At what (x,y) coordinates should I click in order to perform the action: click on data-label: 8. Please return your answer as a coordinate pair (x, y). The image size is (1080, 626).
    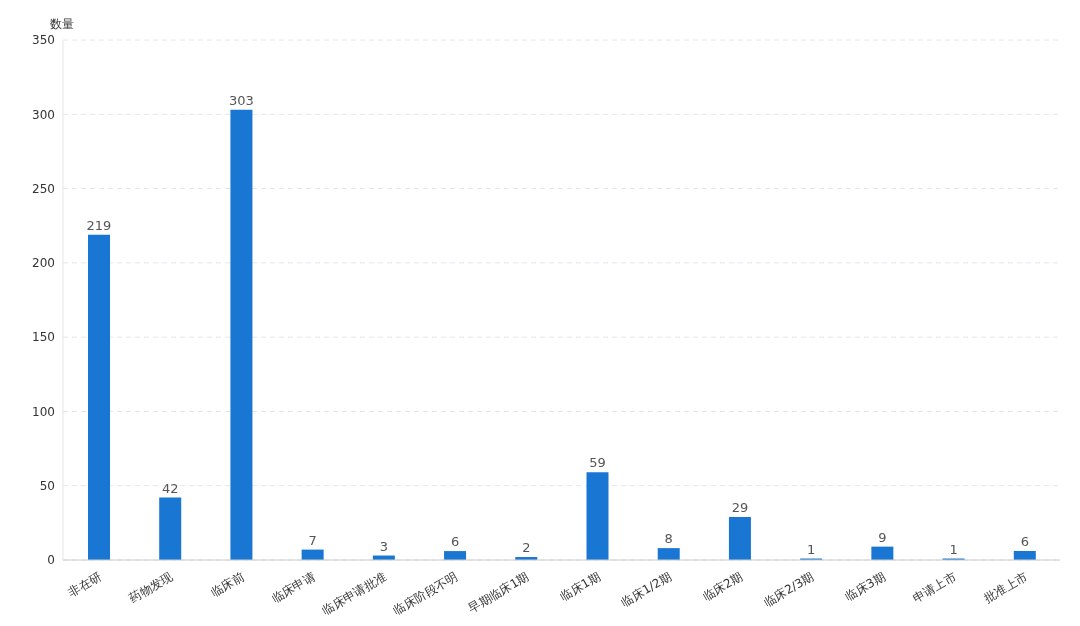
    Looking at the image, I should click on (668, 539).